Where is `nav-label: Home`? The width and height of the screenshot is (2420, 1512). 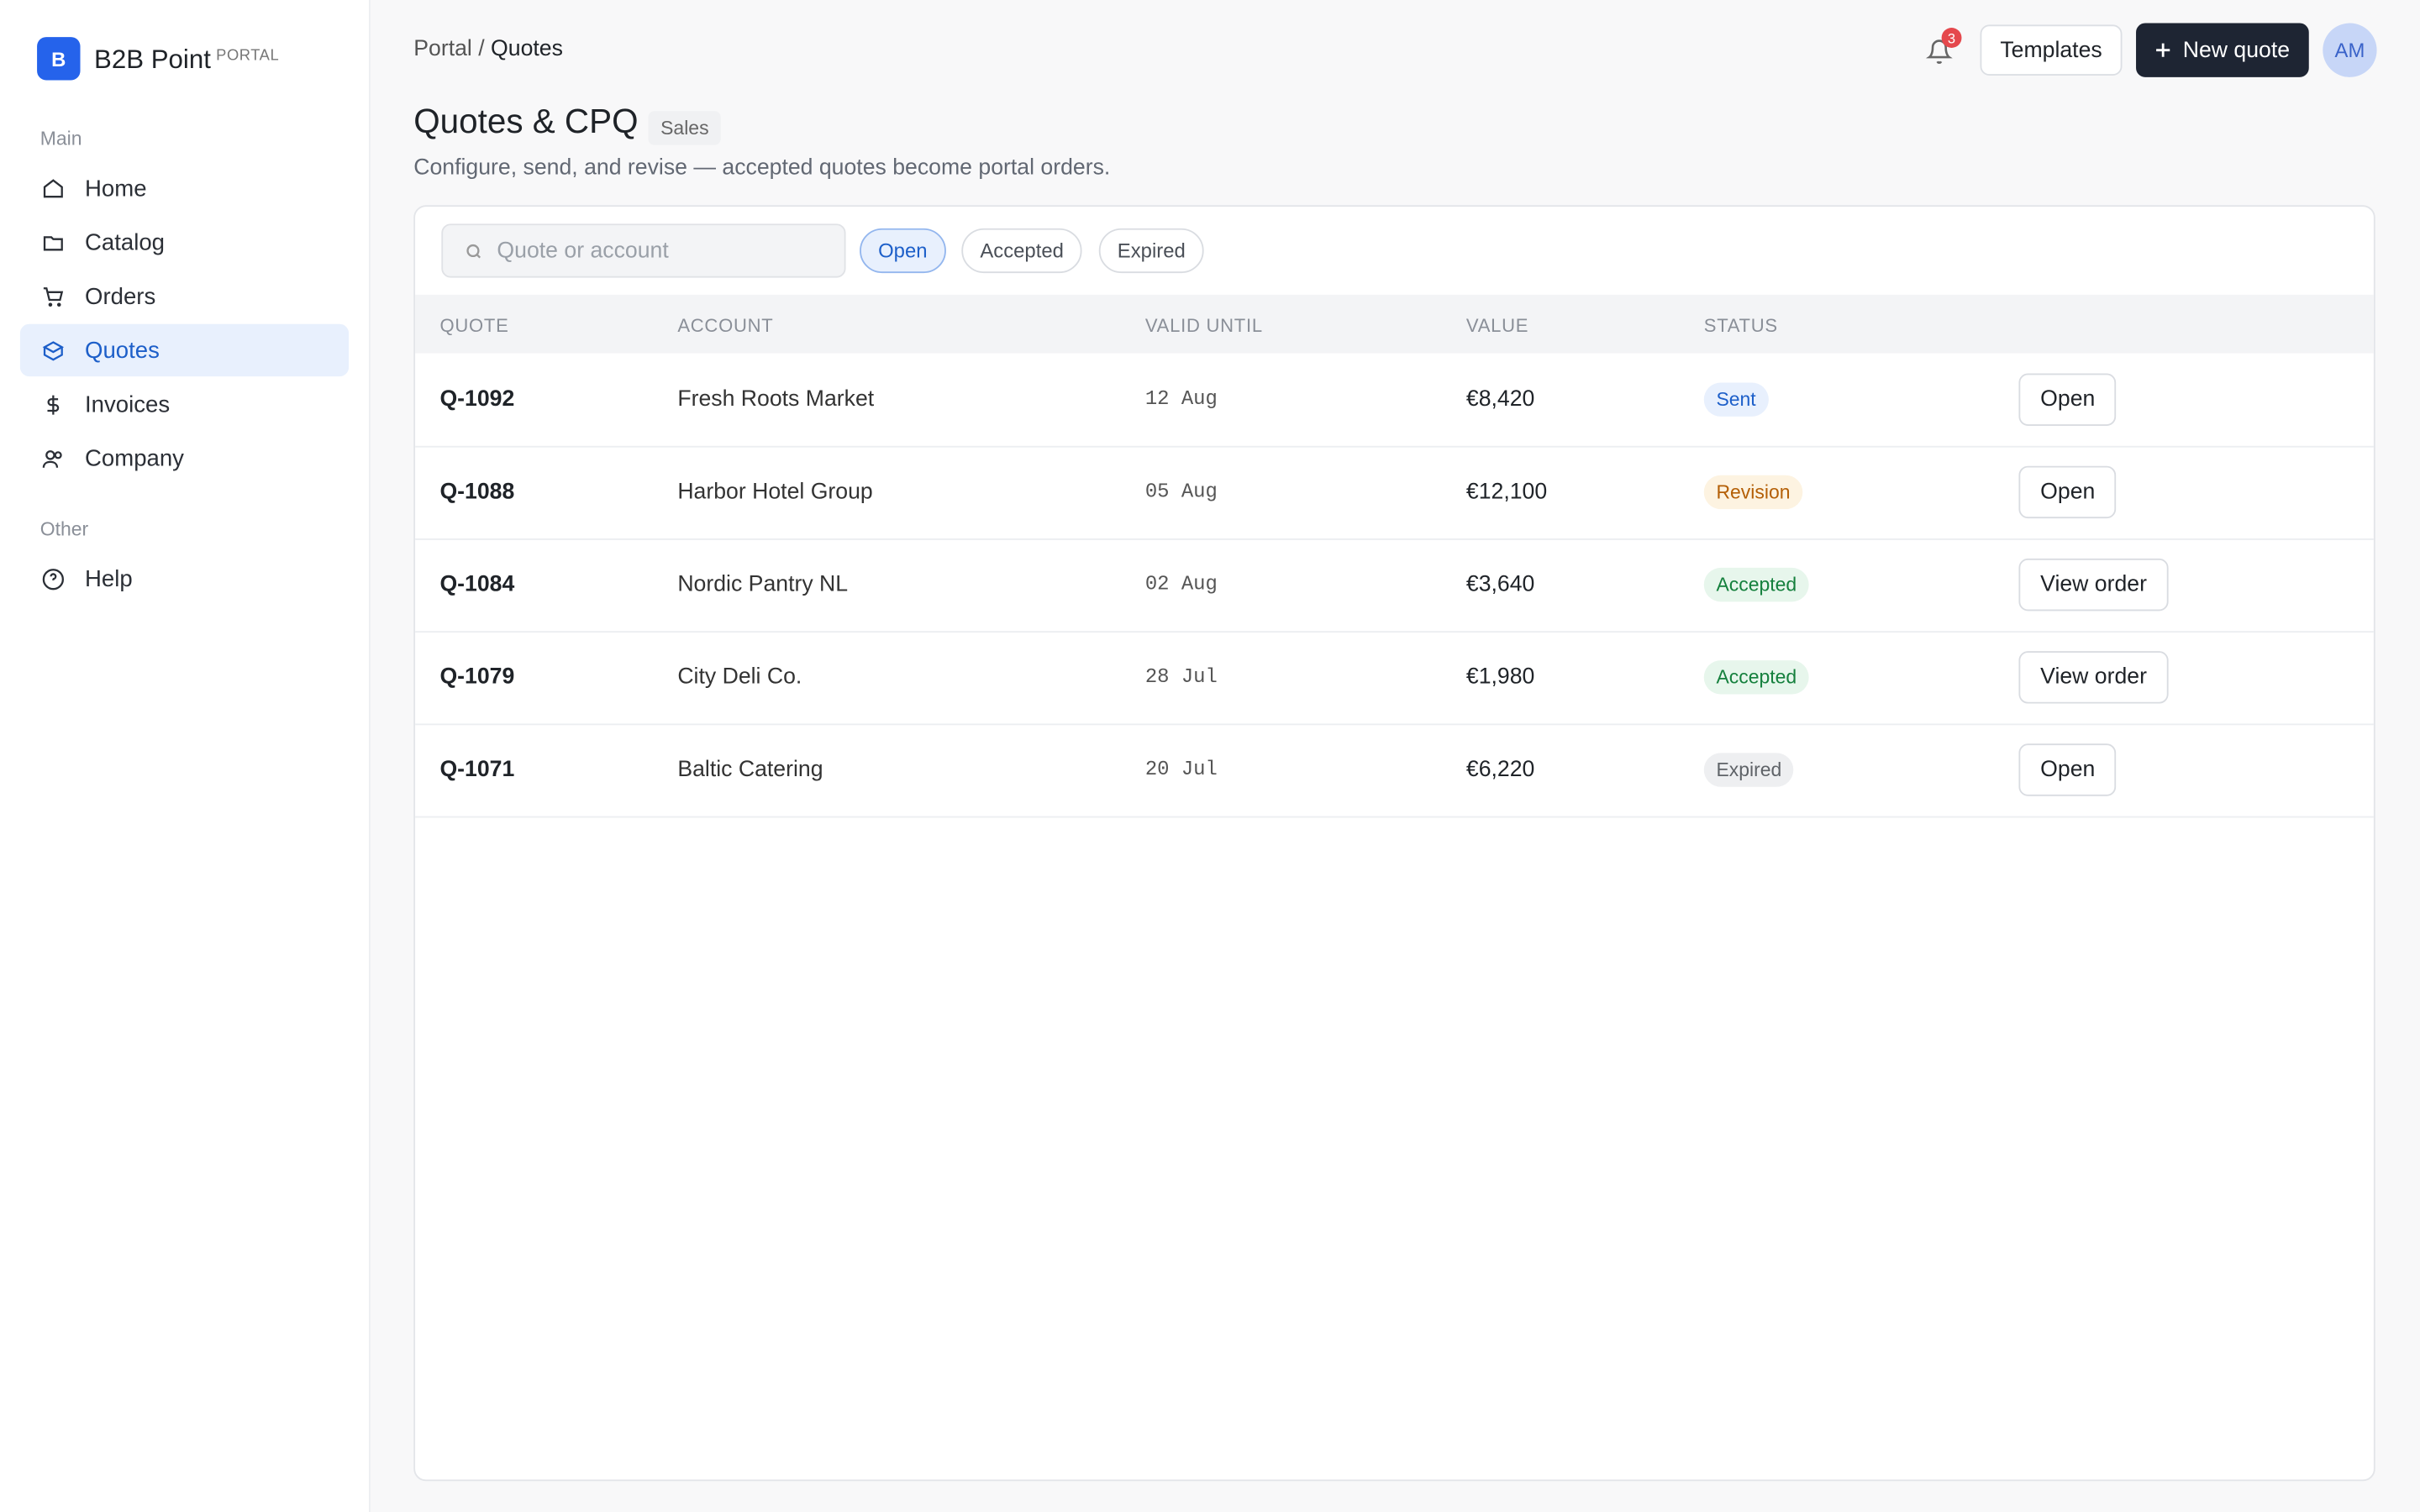
nav-label: Home is located at coordinates (116, 188).